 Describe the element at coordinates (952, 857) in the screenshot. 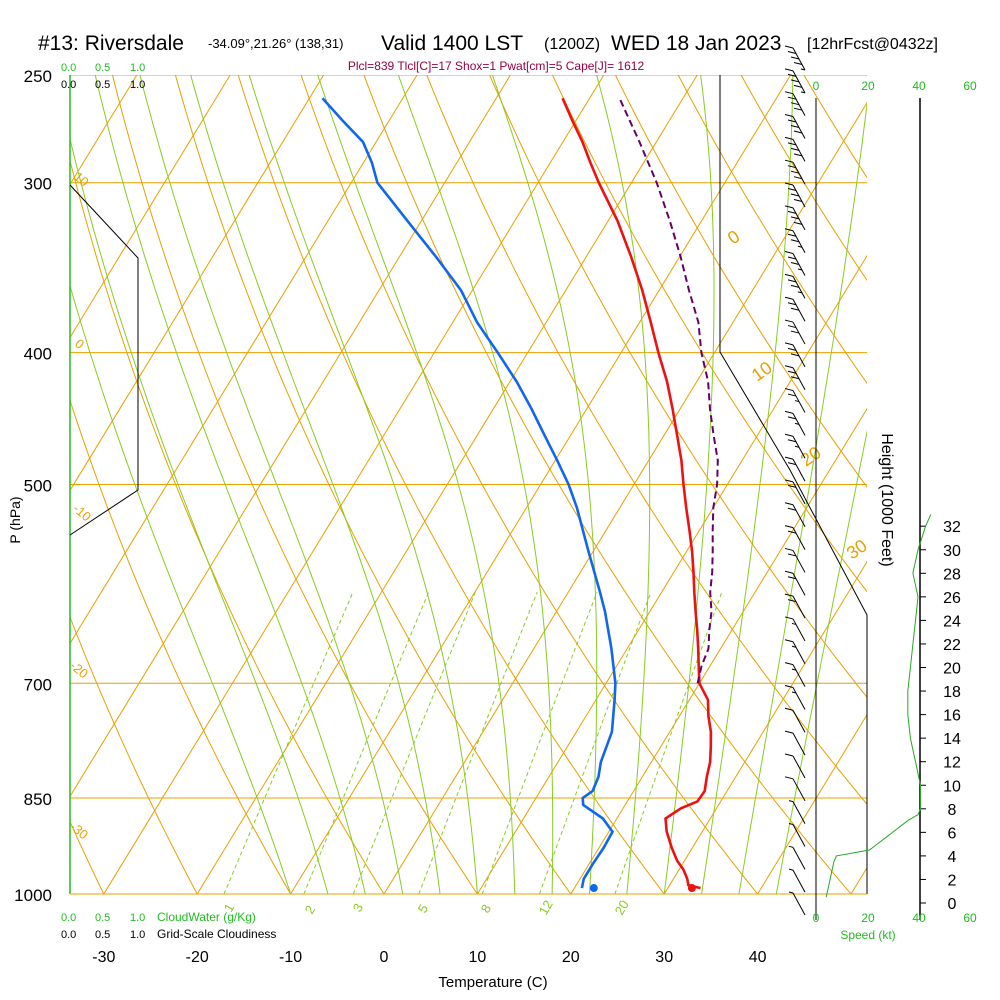

I see `height-tick-4: 4` at that location.